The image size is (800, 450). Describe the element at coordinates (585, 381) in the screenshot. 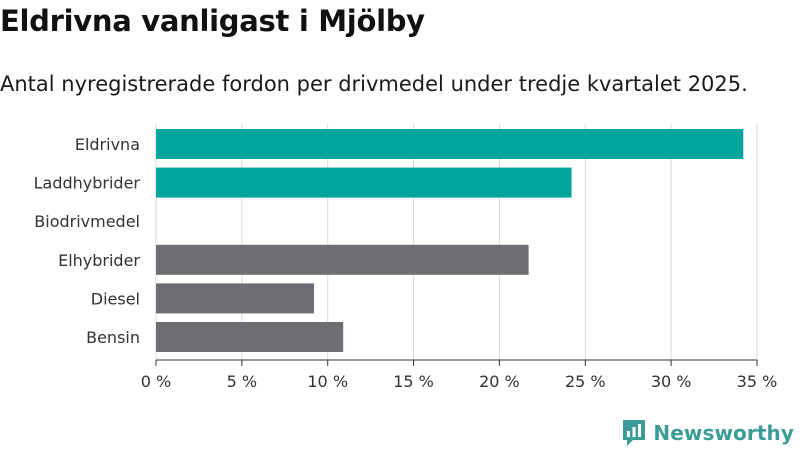

I see `x-tick-label: 25 %` at that location.